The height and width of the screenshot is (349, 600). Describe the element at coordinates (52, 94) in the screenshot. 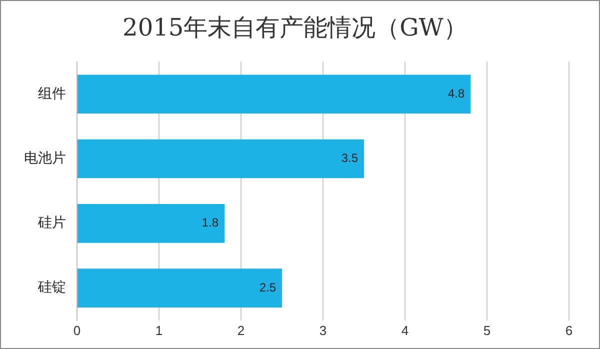

I see `y-tick-label: 组件` at that location.